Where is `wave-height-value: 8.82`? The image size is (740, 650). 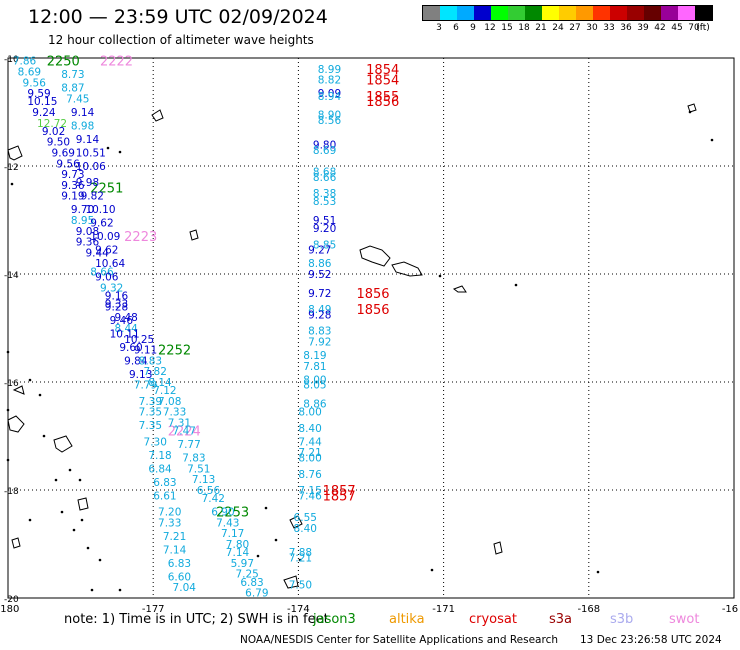 wave-height-value: 8.82 is located at coordinates (329, 81).